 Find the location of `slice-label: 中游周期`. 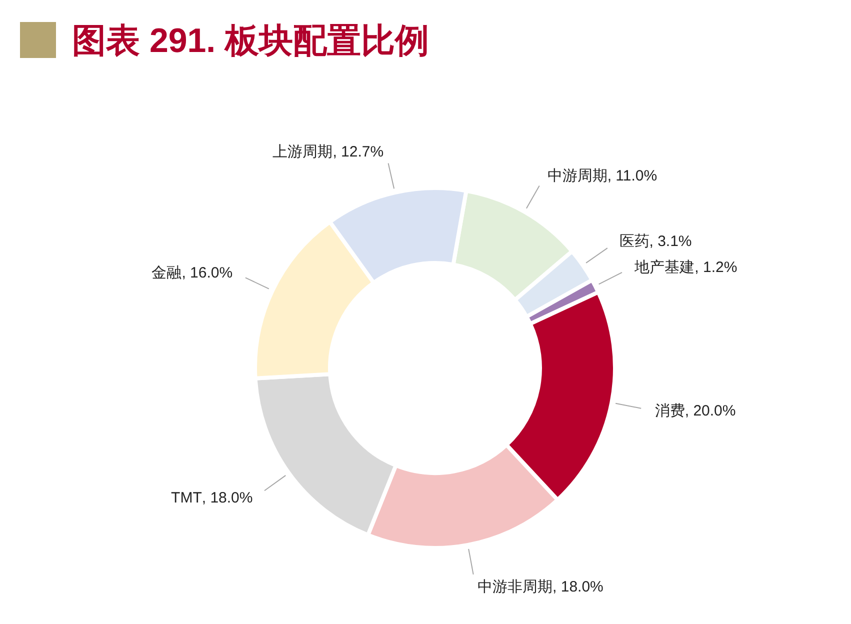

slice-label: 中游周期 is located at coordinates (577, 175).